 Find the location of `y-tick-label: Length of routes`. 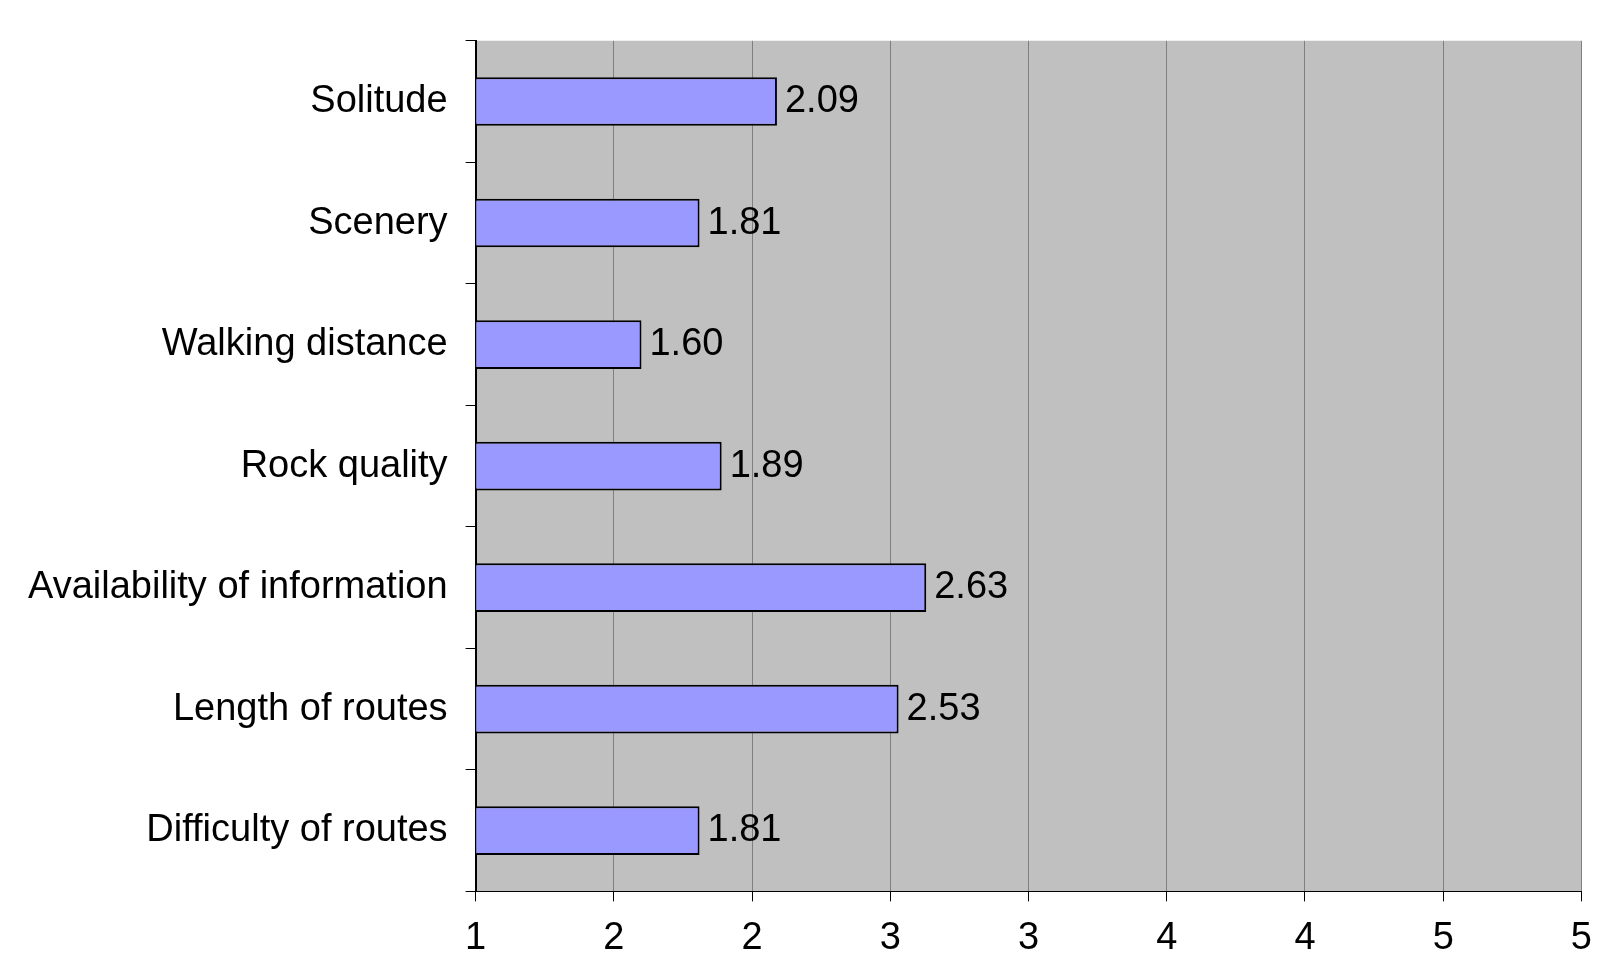

y-tick-label: Length of routes is located at coordinates (310, 706).